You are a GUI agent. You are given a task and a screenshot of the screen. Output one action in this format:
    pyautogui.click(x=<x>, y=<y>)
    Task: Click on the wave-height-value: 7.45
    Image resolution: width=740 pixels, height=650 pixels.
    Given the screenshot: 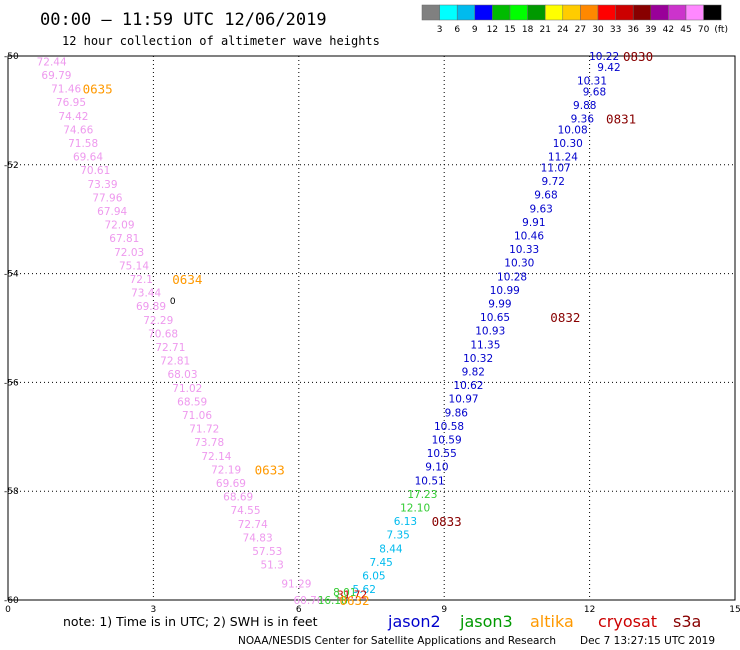 What is the action you would take?
    pyautogui.click(x=380, y=563)
    